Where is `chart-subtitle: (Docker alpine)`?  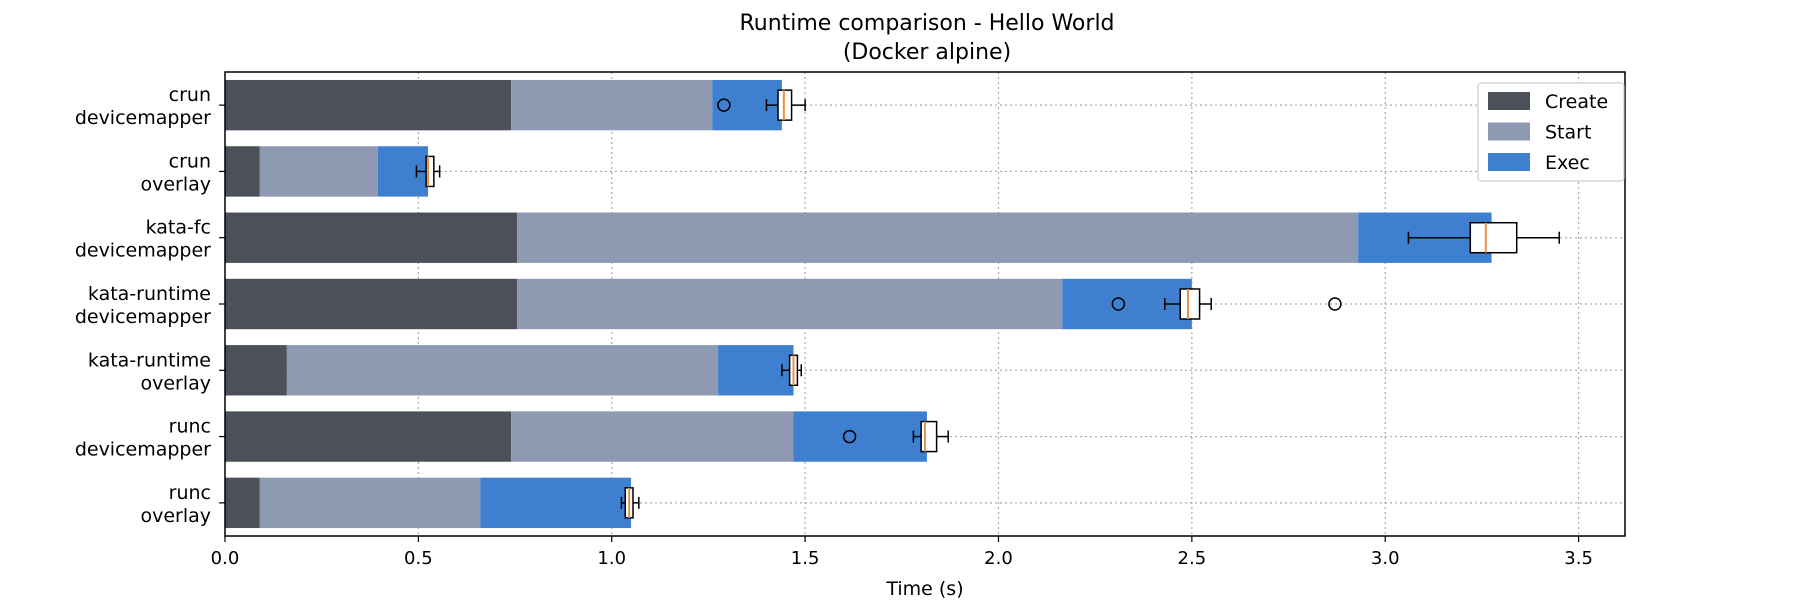
chart-subtitle: (Docker alpine) is located at coordinates (927, 52).